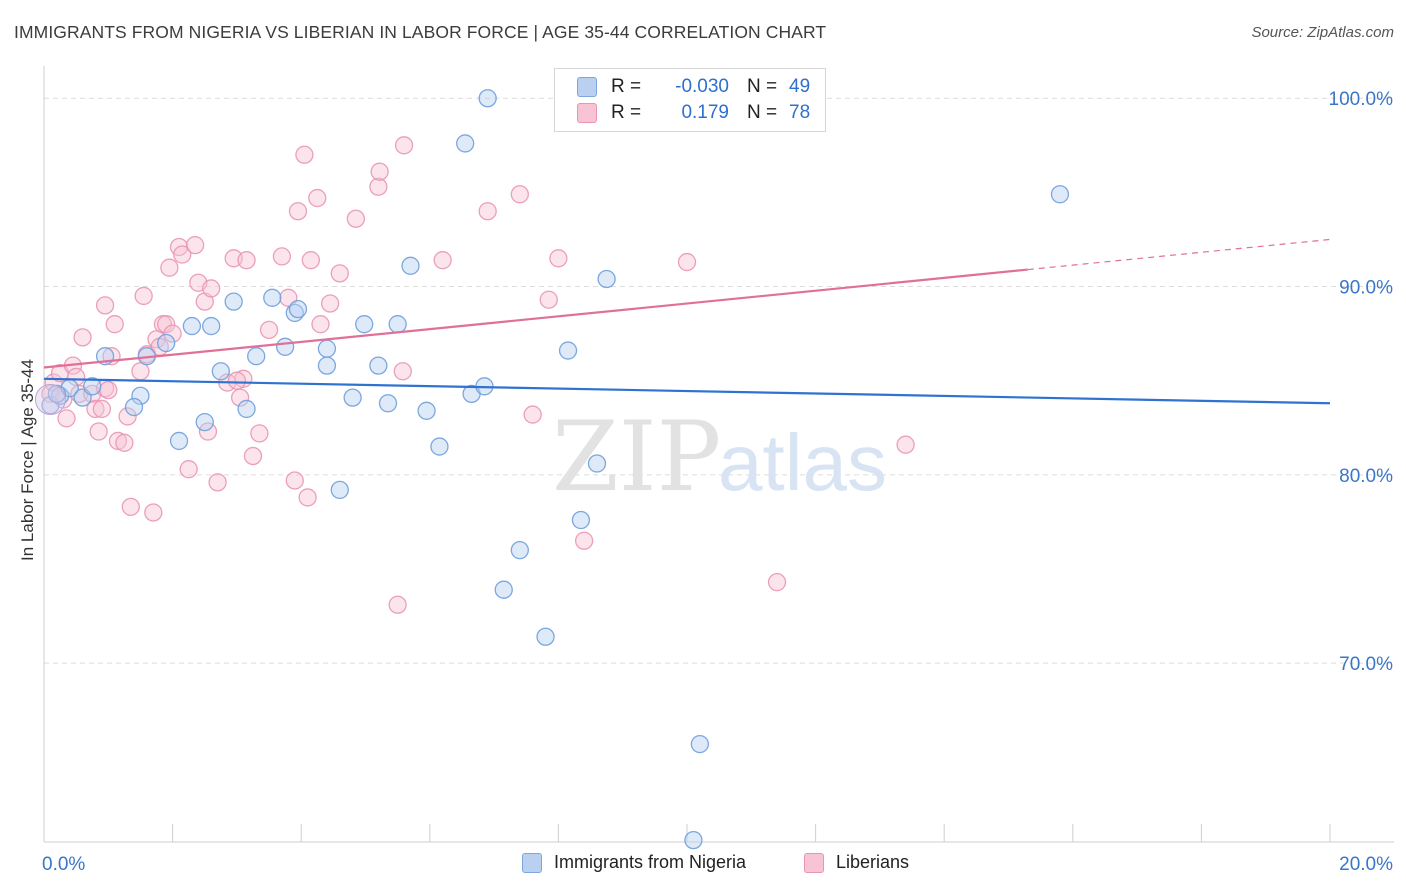  I want to click on legend-item-label: Immigrants from Nigeria, so click(650, 862).